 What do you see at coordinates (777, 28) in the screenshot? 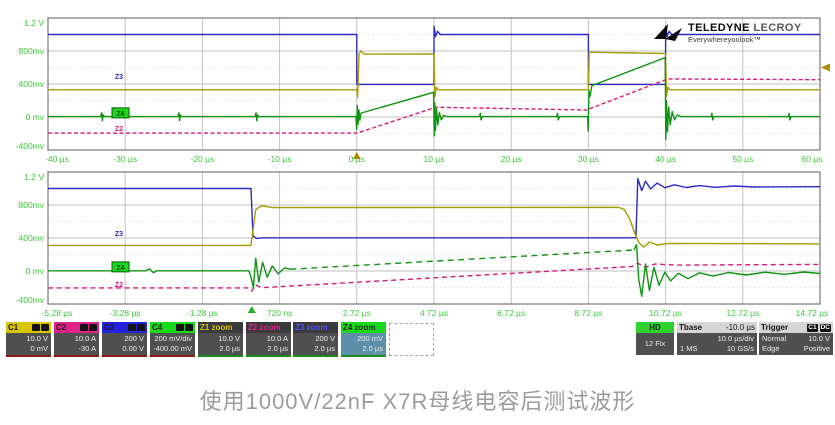
I see `logo-lecroy: LECROY` at bounding box center [777, 28].